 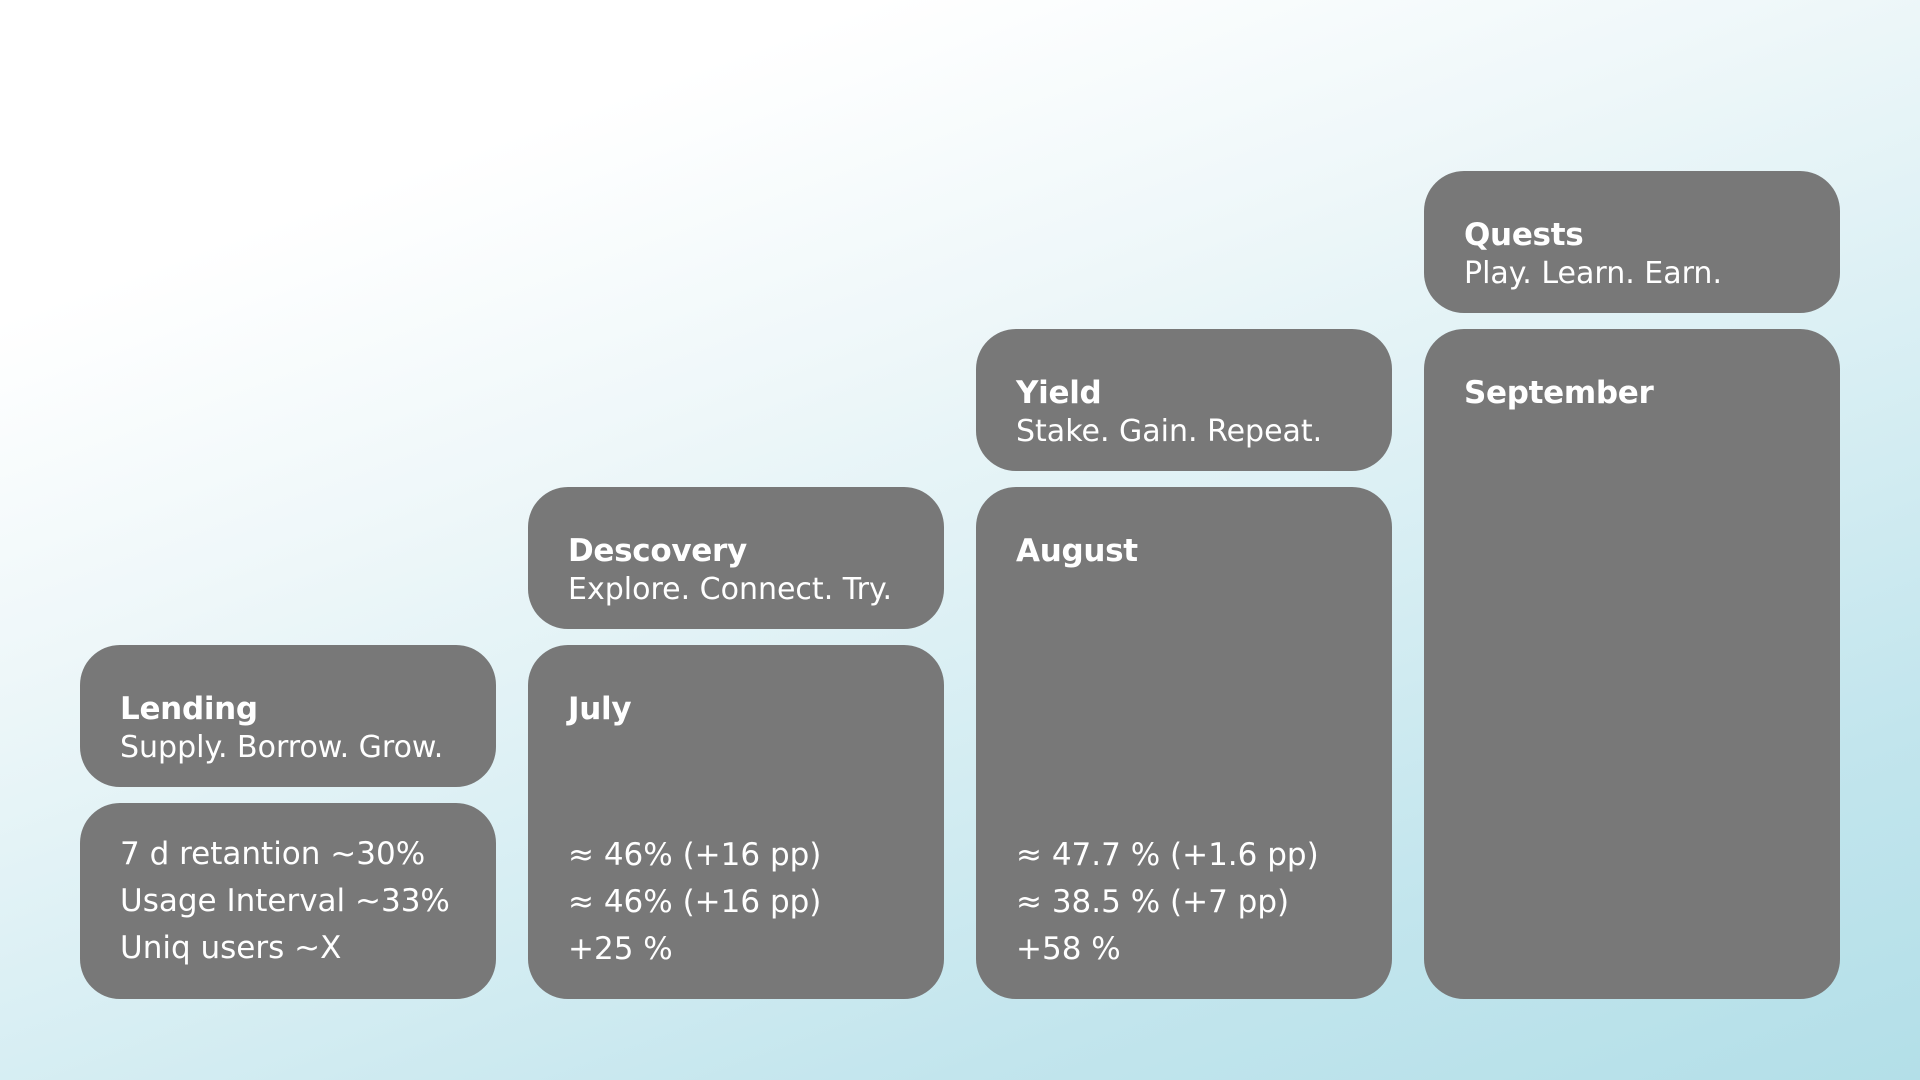 I want to click on month-title: July, so click(x=600, y=709).